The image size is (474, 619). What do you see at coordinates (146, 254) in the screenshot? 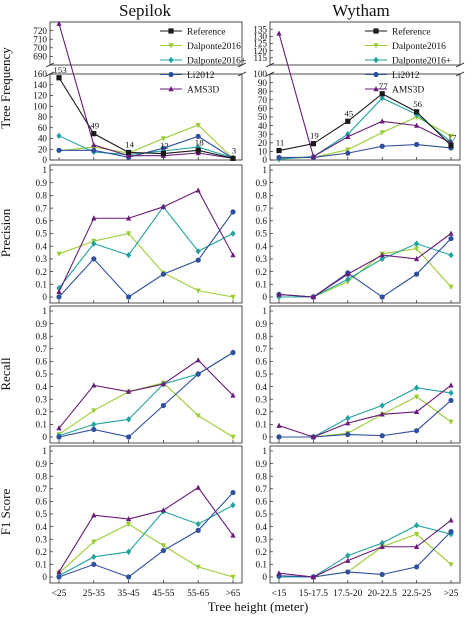
I see `sepilok-precision-line-li2012` at bounding box center [146, 254].